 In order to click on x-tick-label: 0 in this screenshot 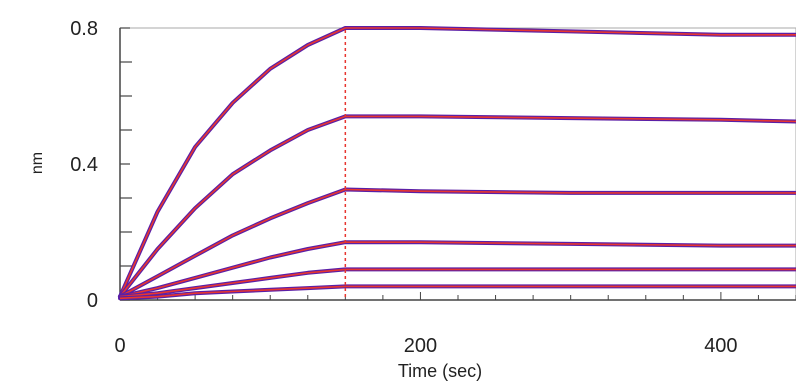, I will do `click(119, 346)`.